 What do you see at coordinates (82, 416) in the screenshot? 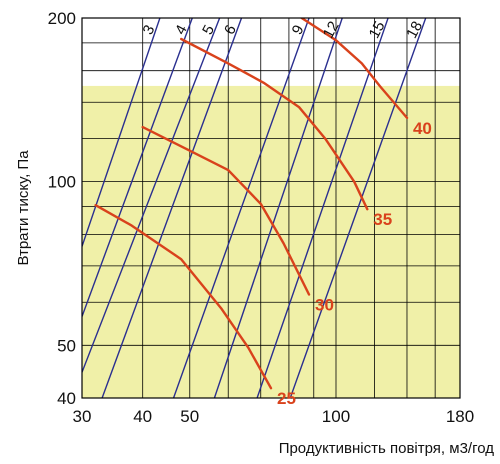
I see `x-tick-label: 30` at bounding box center [82, 416].